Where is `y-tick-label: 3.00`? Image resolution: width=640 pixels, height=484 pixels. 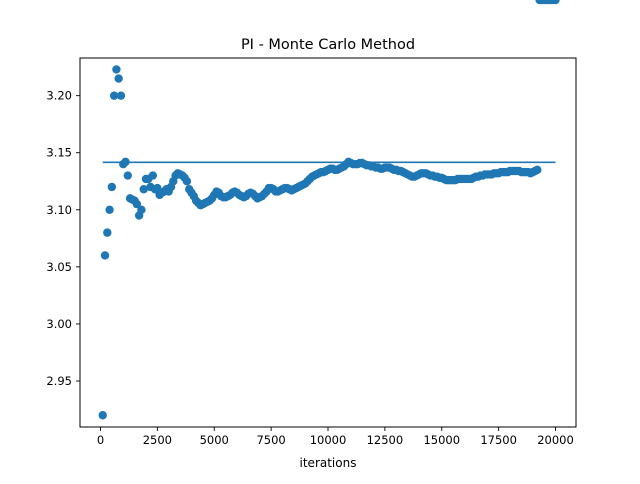 y-tick-label: 3.00 is located at coordinates (59, 324).